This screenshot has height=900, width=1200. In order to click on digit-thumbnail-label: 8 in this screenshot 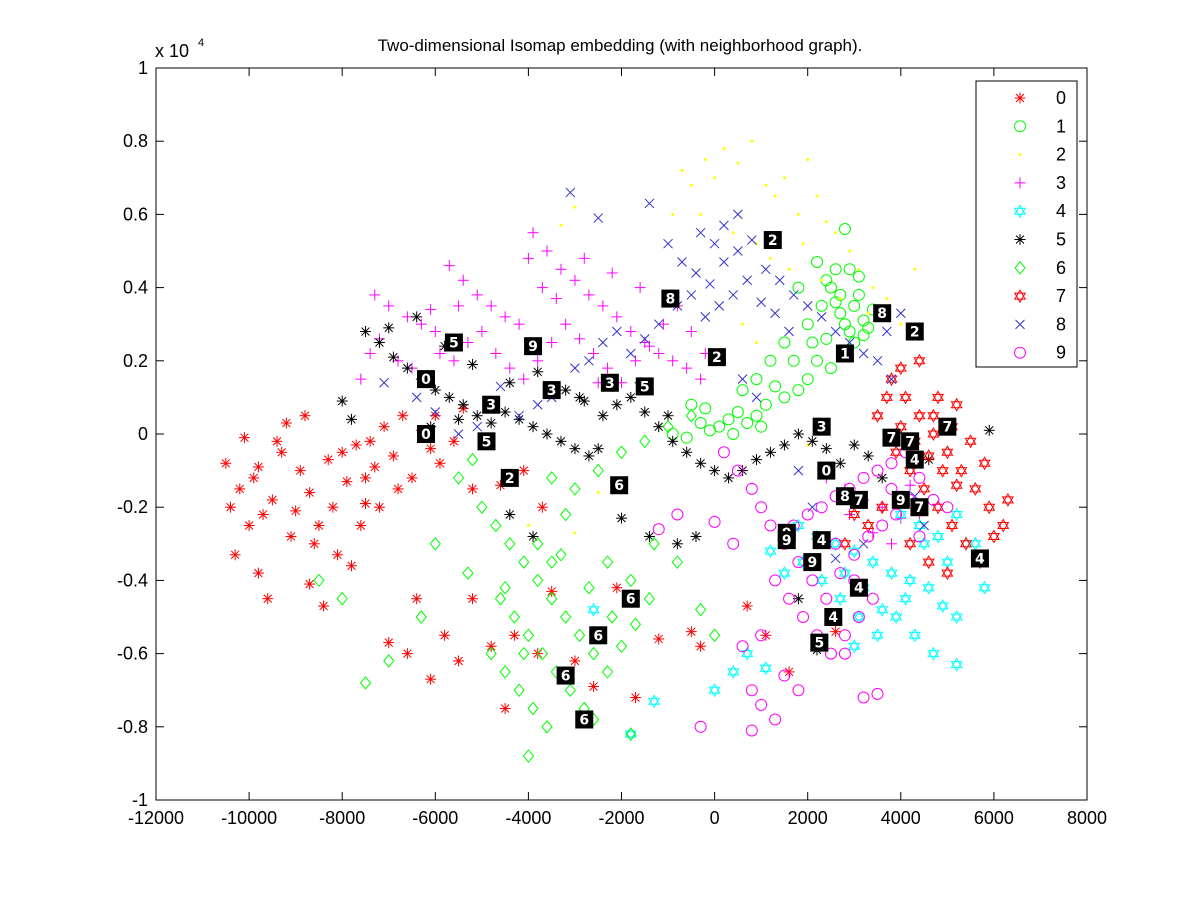, I will do `click(671, 300)`.